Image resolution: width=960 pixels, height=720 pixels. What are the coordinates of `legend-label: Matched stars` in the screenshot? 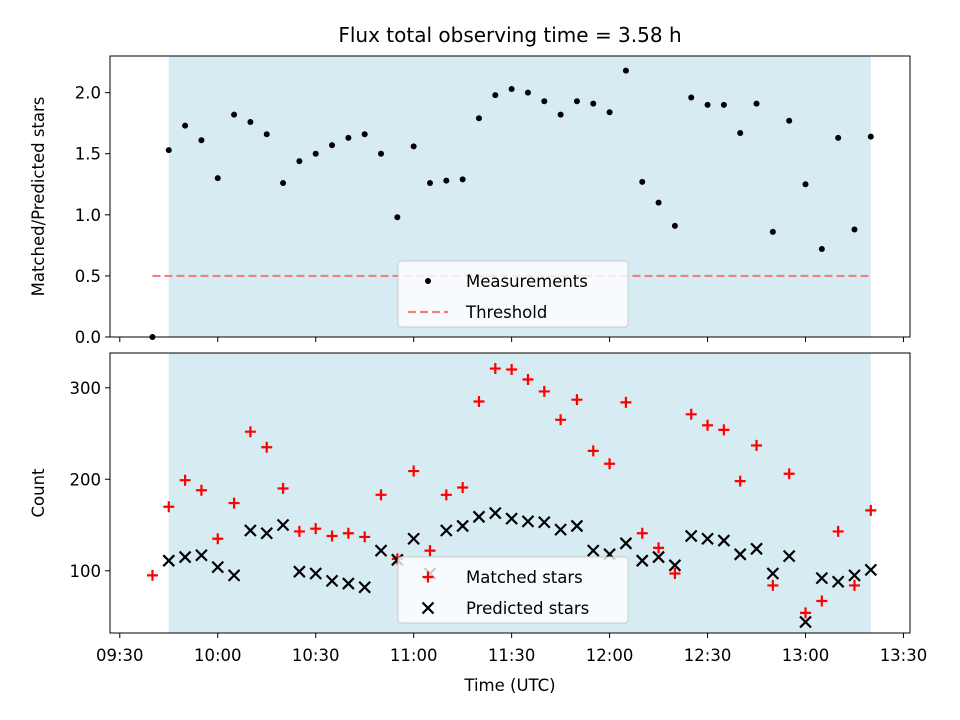 It's located at (524, 577).